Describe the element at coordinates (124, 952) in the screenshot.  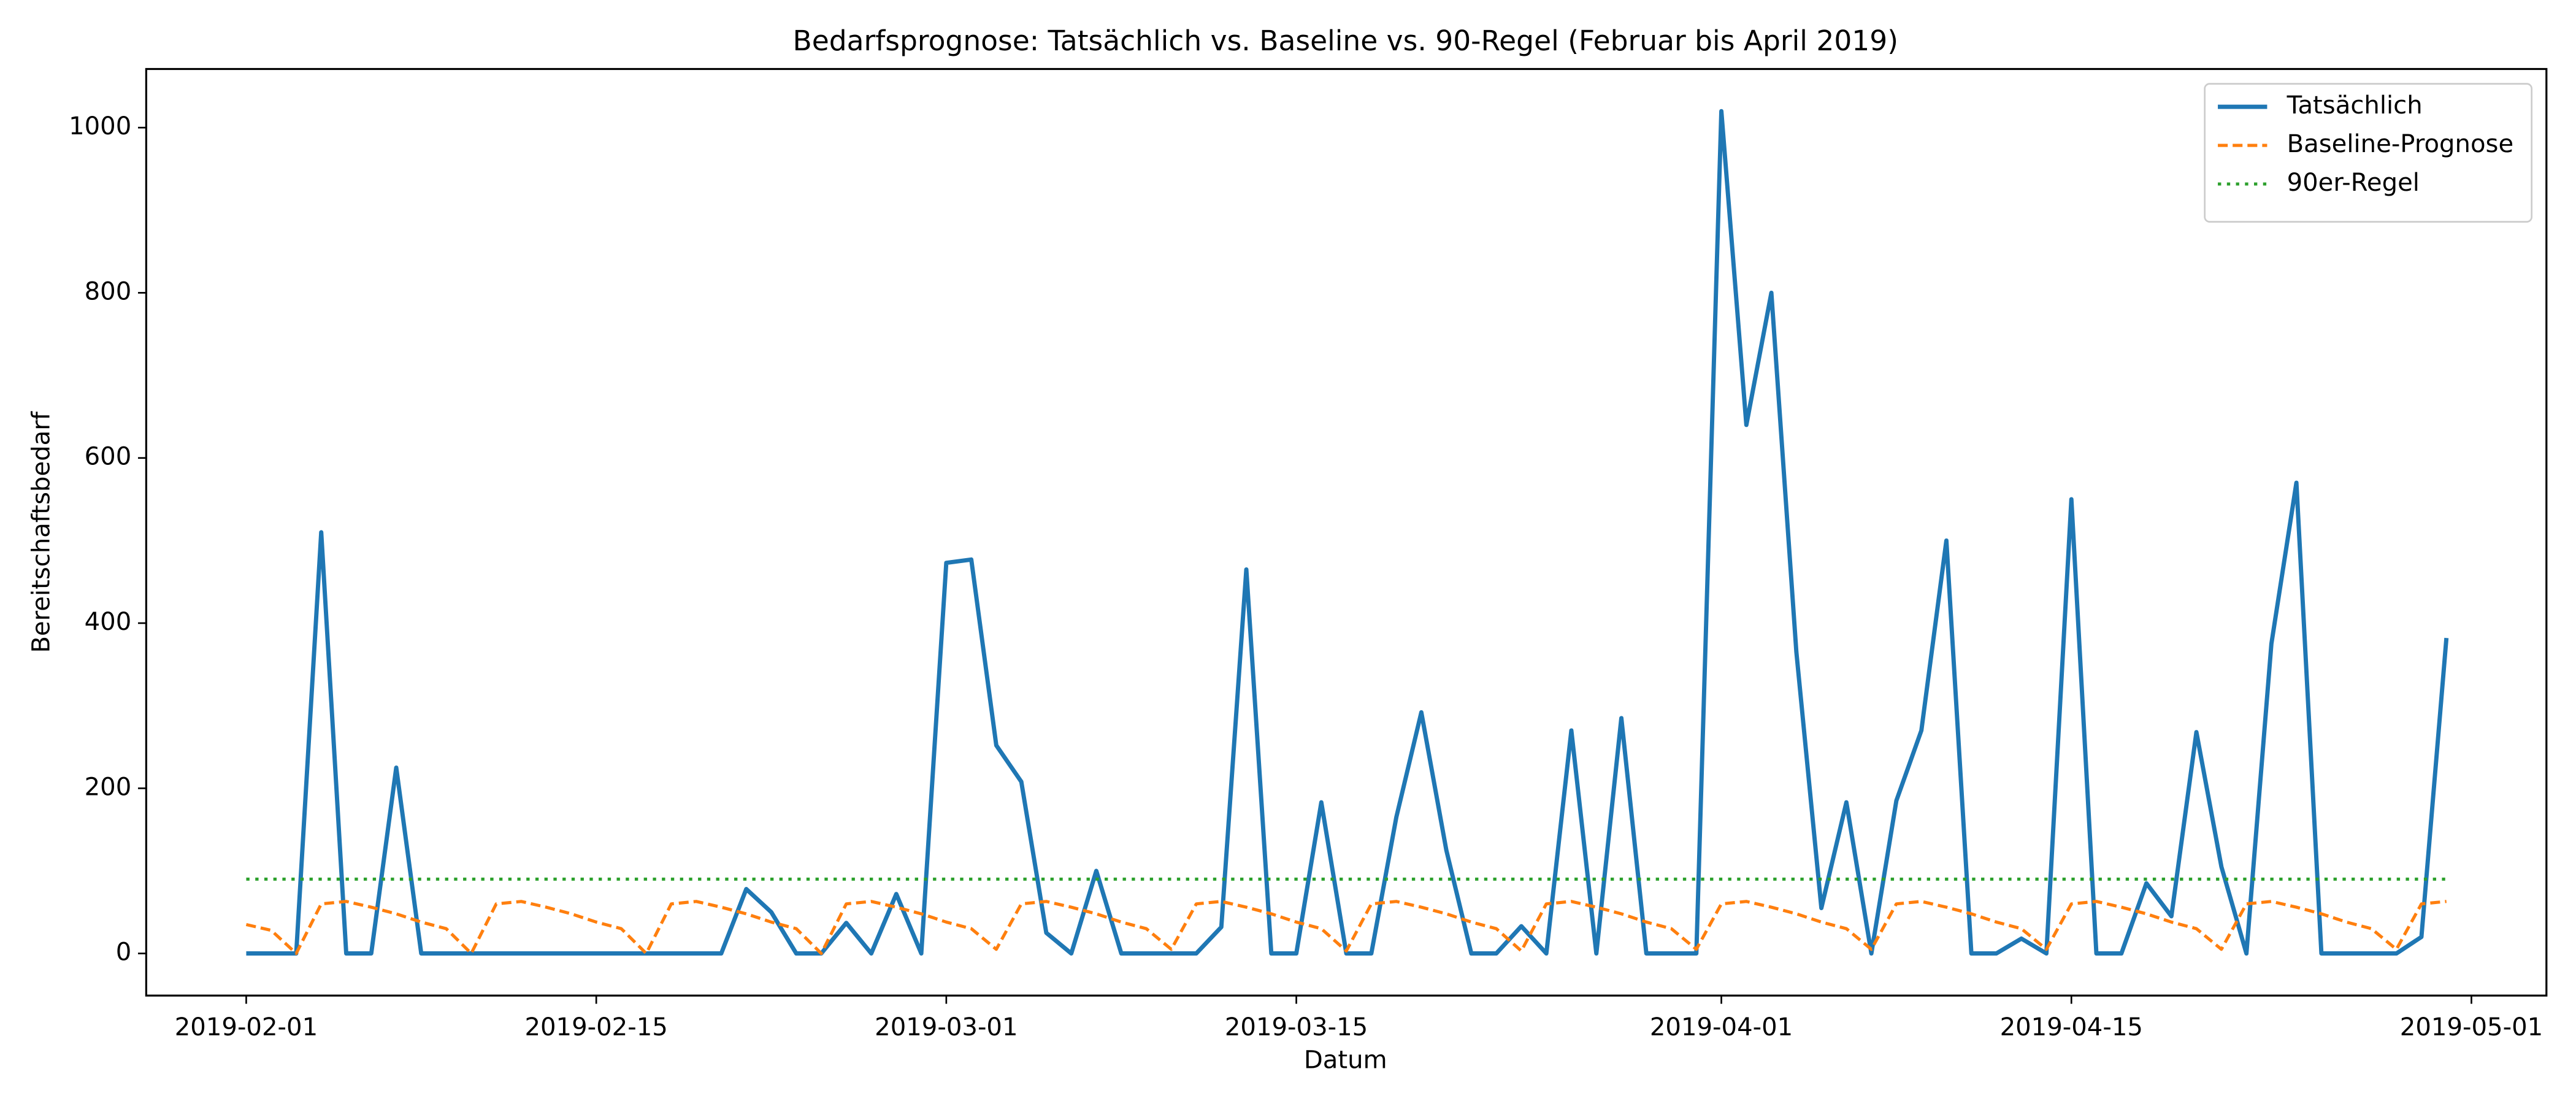
I see `y-tick-label: 0` at that location.